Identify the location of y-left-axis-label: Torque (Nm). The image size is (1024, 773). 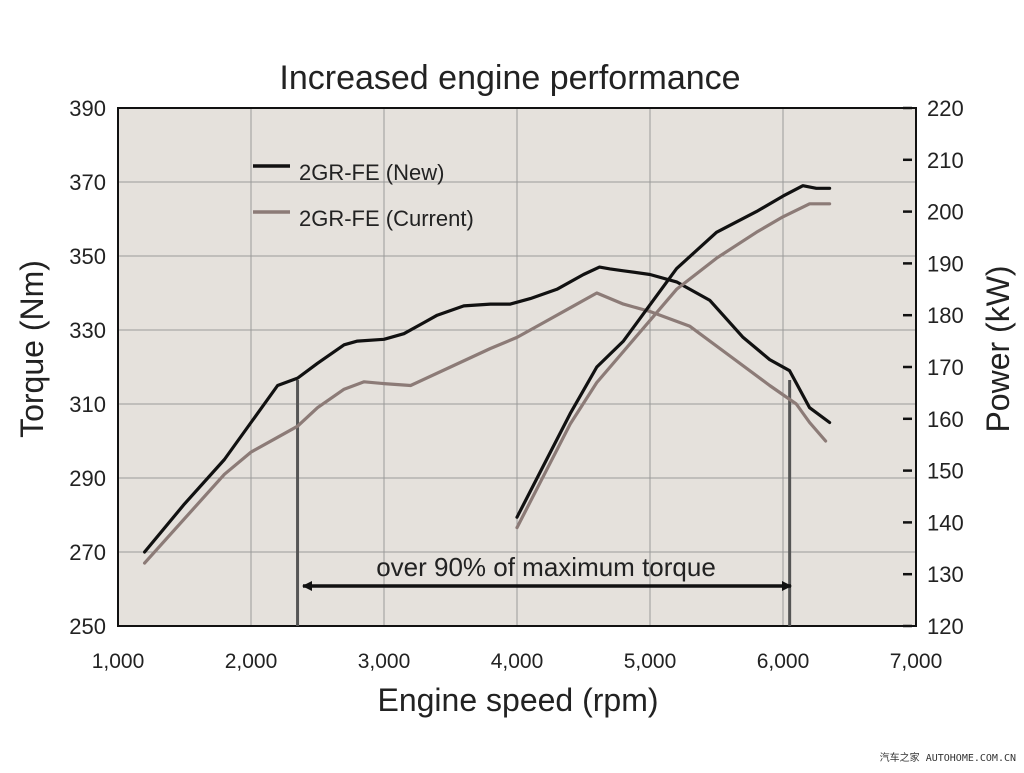
(32, 349).